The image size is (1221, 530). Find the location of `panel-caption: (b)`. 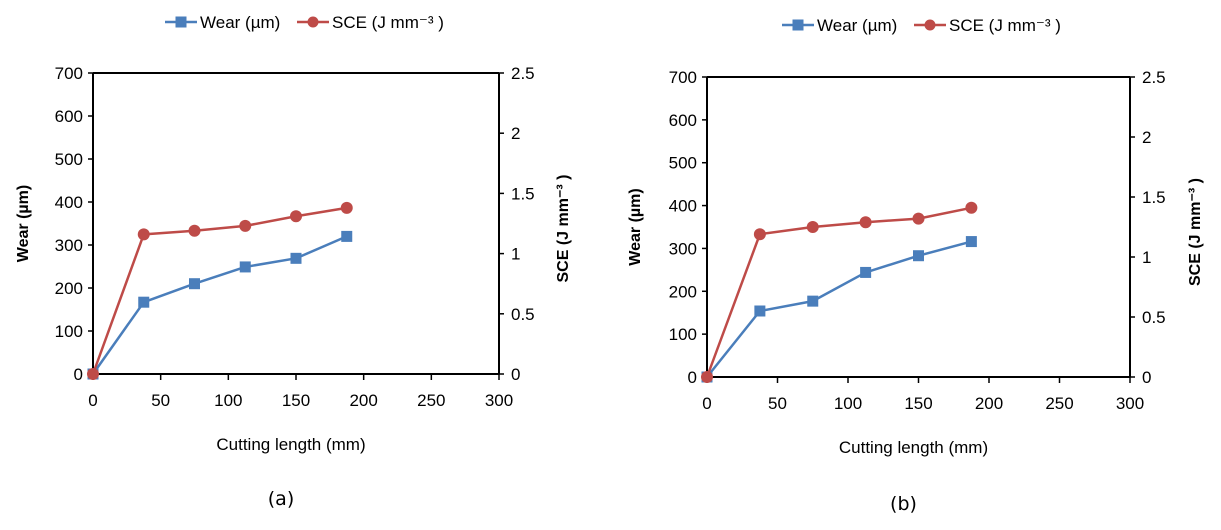

panel-caption: (b) is located at coordinates (903, 504).